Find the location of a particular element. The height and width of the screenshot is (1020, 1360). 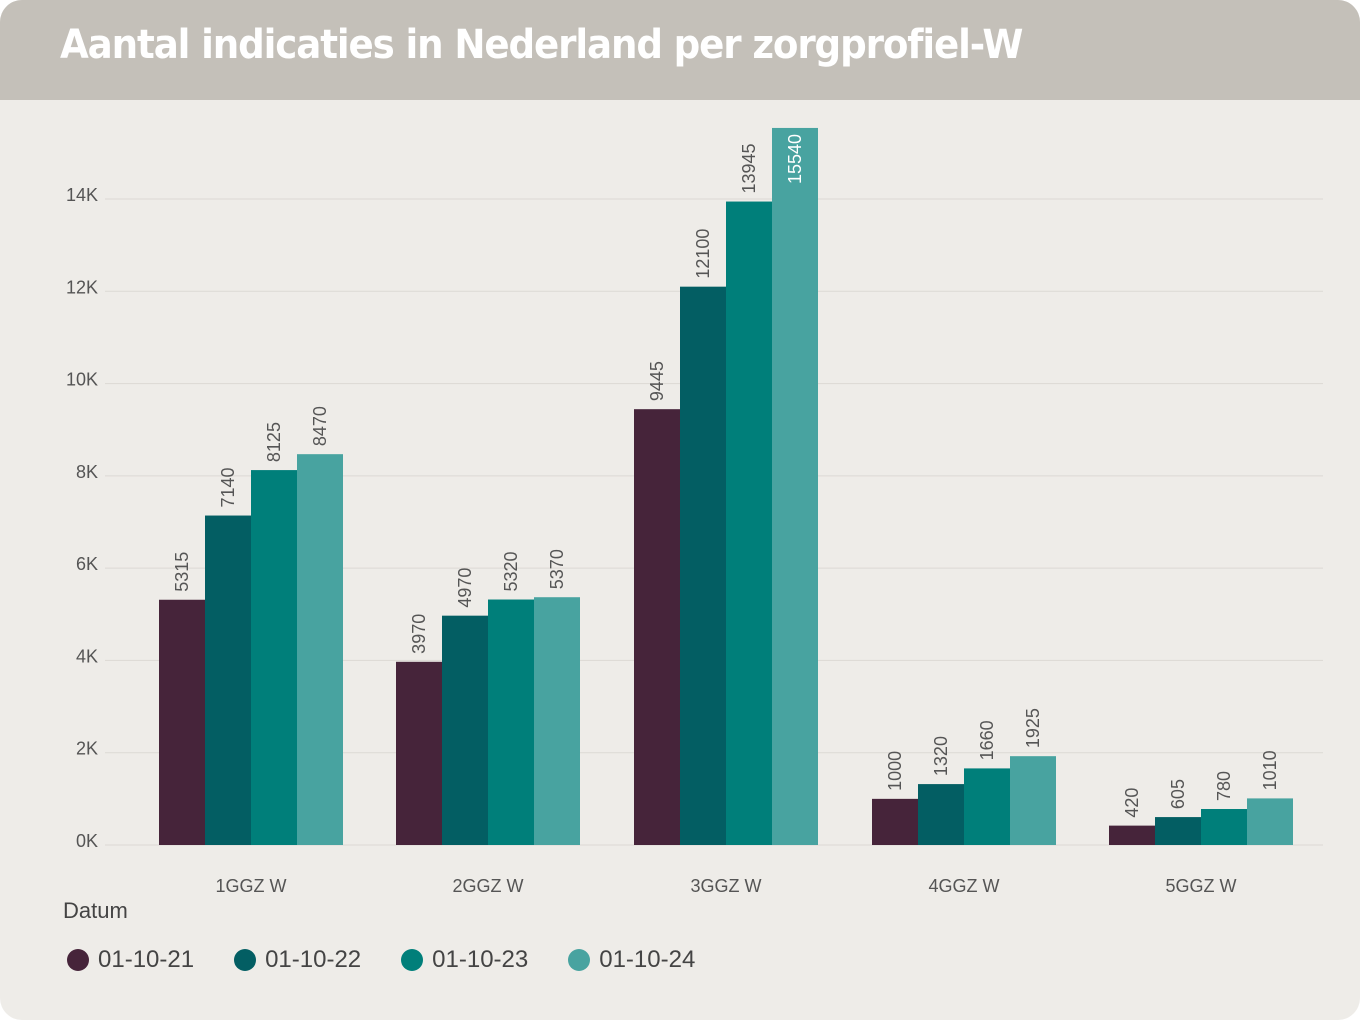

legend-item: 01-10-23 is located at coordinates (464, 960).